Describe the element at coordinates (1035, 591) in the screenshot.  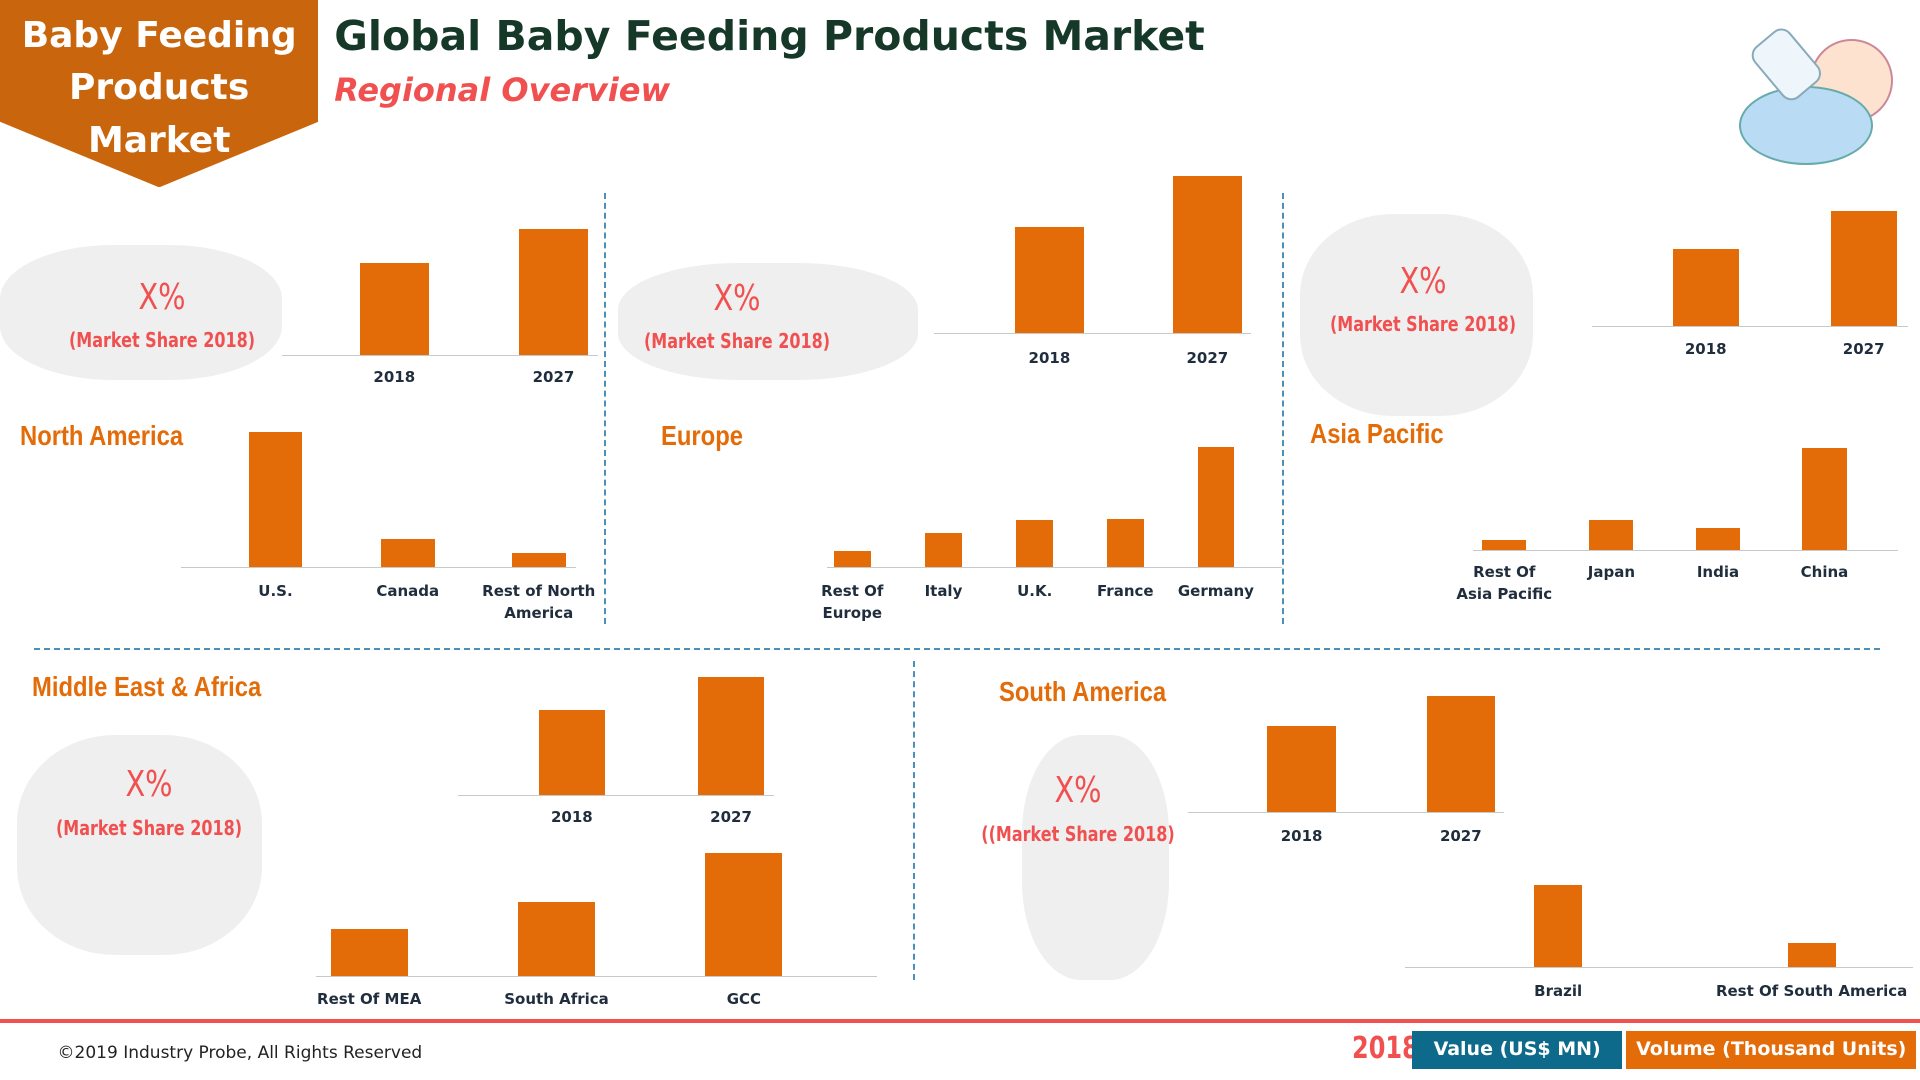
I see `x-tick-label: U.K.` at that location.